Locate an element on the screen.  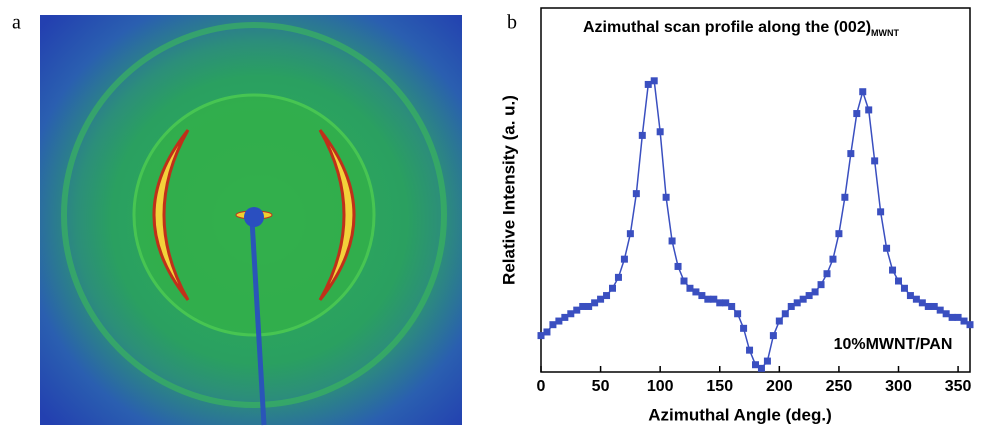
x-tick-label: 0 is located at coordinates (541, 386).